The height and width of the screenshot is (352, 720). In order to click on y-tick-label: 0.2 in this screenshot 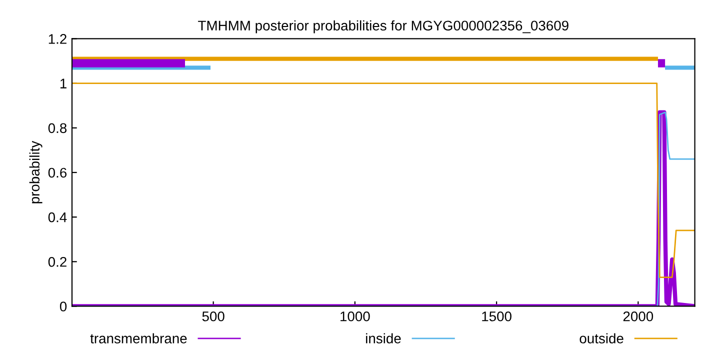, I will do `click(57, 261)`.